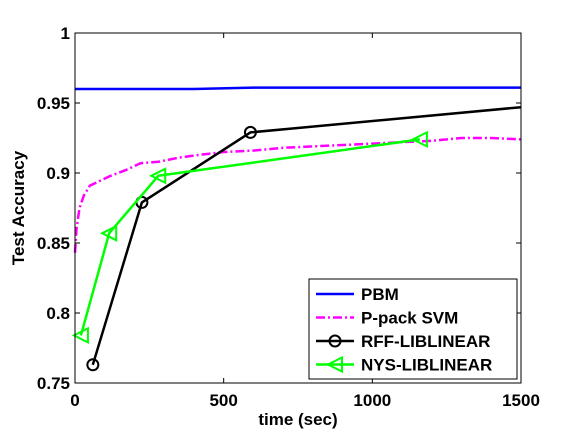 This screenshot has height=437, width=576. Describe the element at coordinates (58, 173) in the screenshot. I see `y-tick-label: 0.9` at that location.